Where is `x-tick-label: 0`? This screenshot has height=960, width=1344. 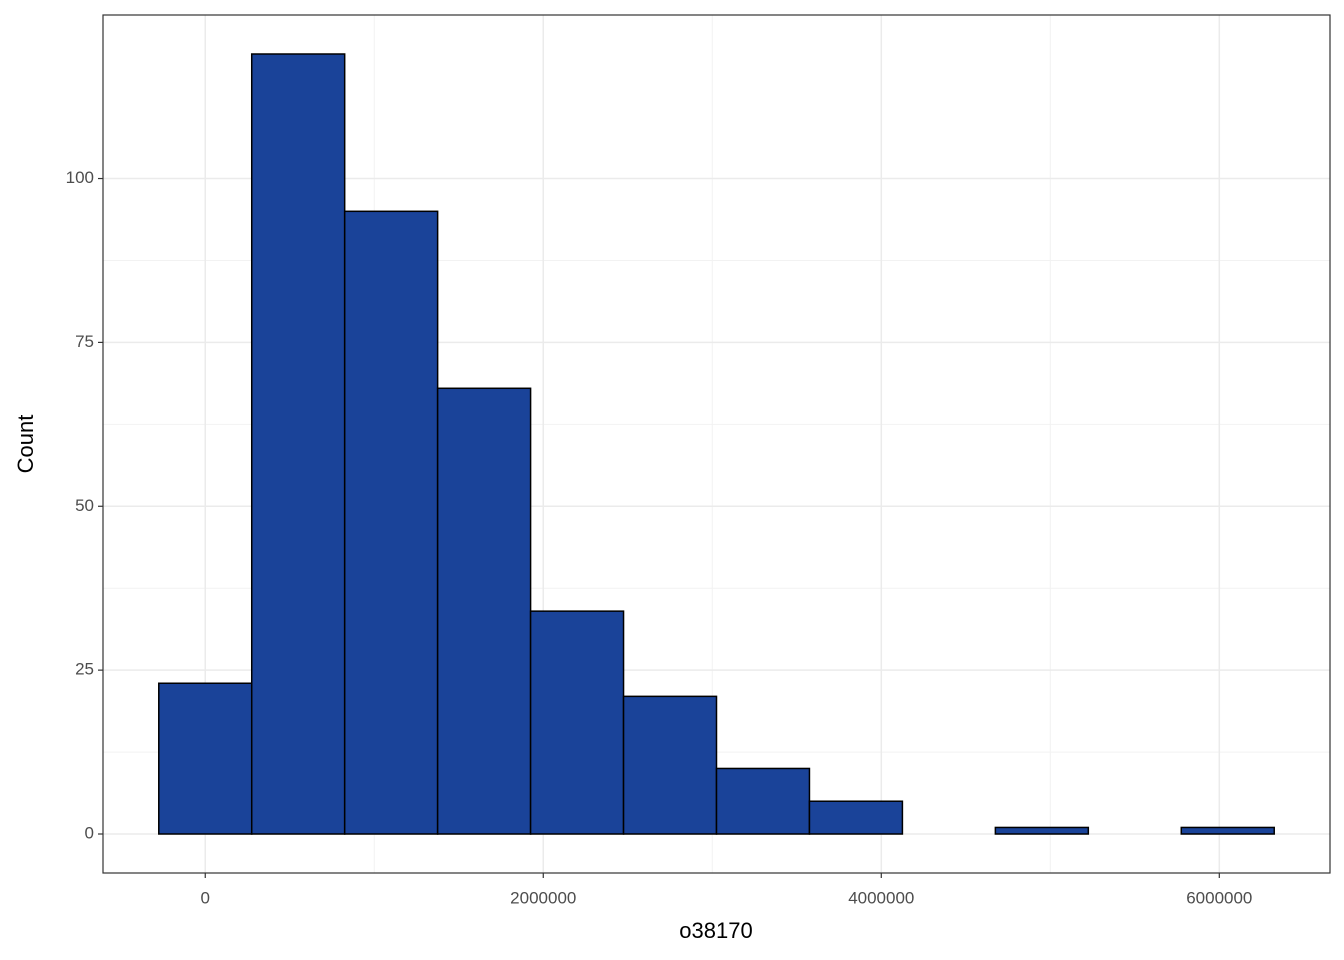 x-tick-label: 0 is located at coordinates (205, 897).